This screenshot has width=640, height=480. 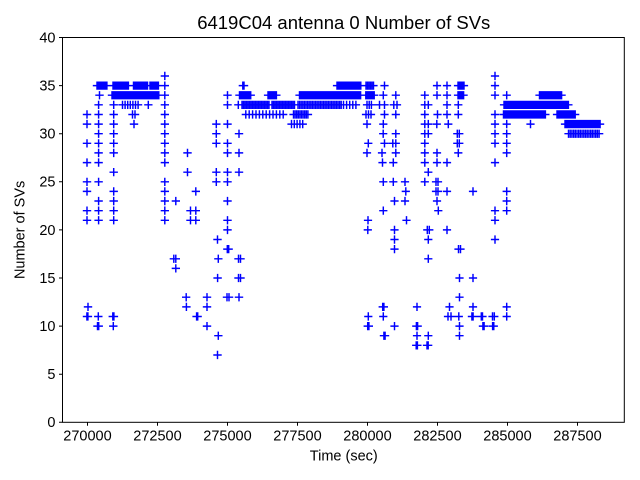 What do you see at coordinates (20, 230) in the screenshot?
I see `svg-text: Number of SVs` at bounding box center [20, 230].